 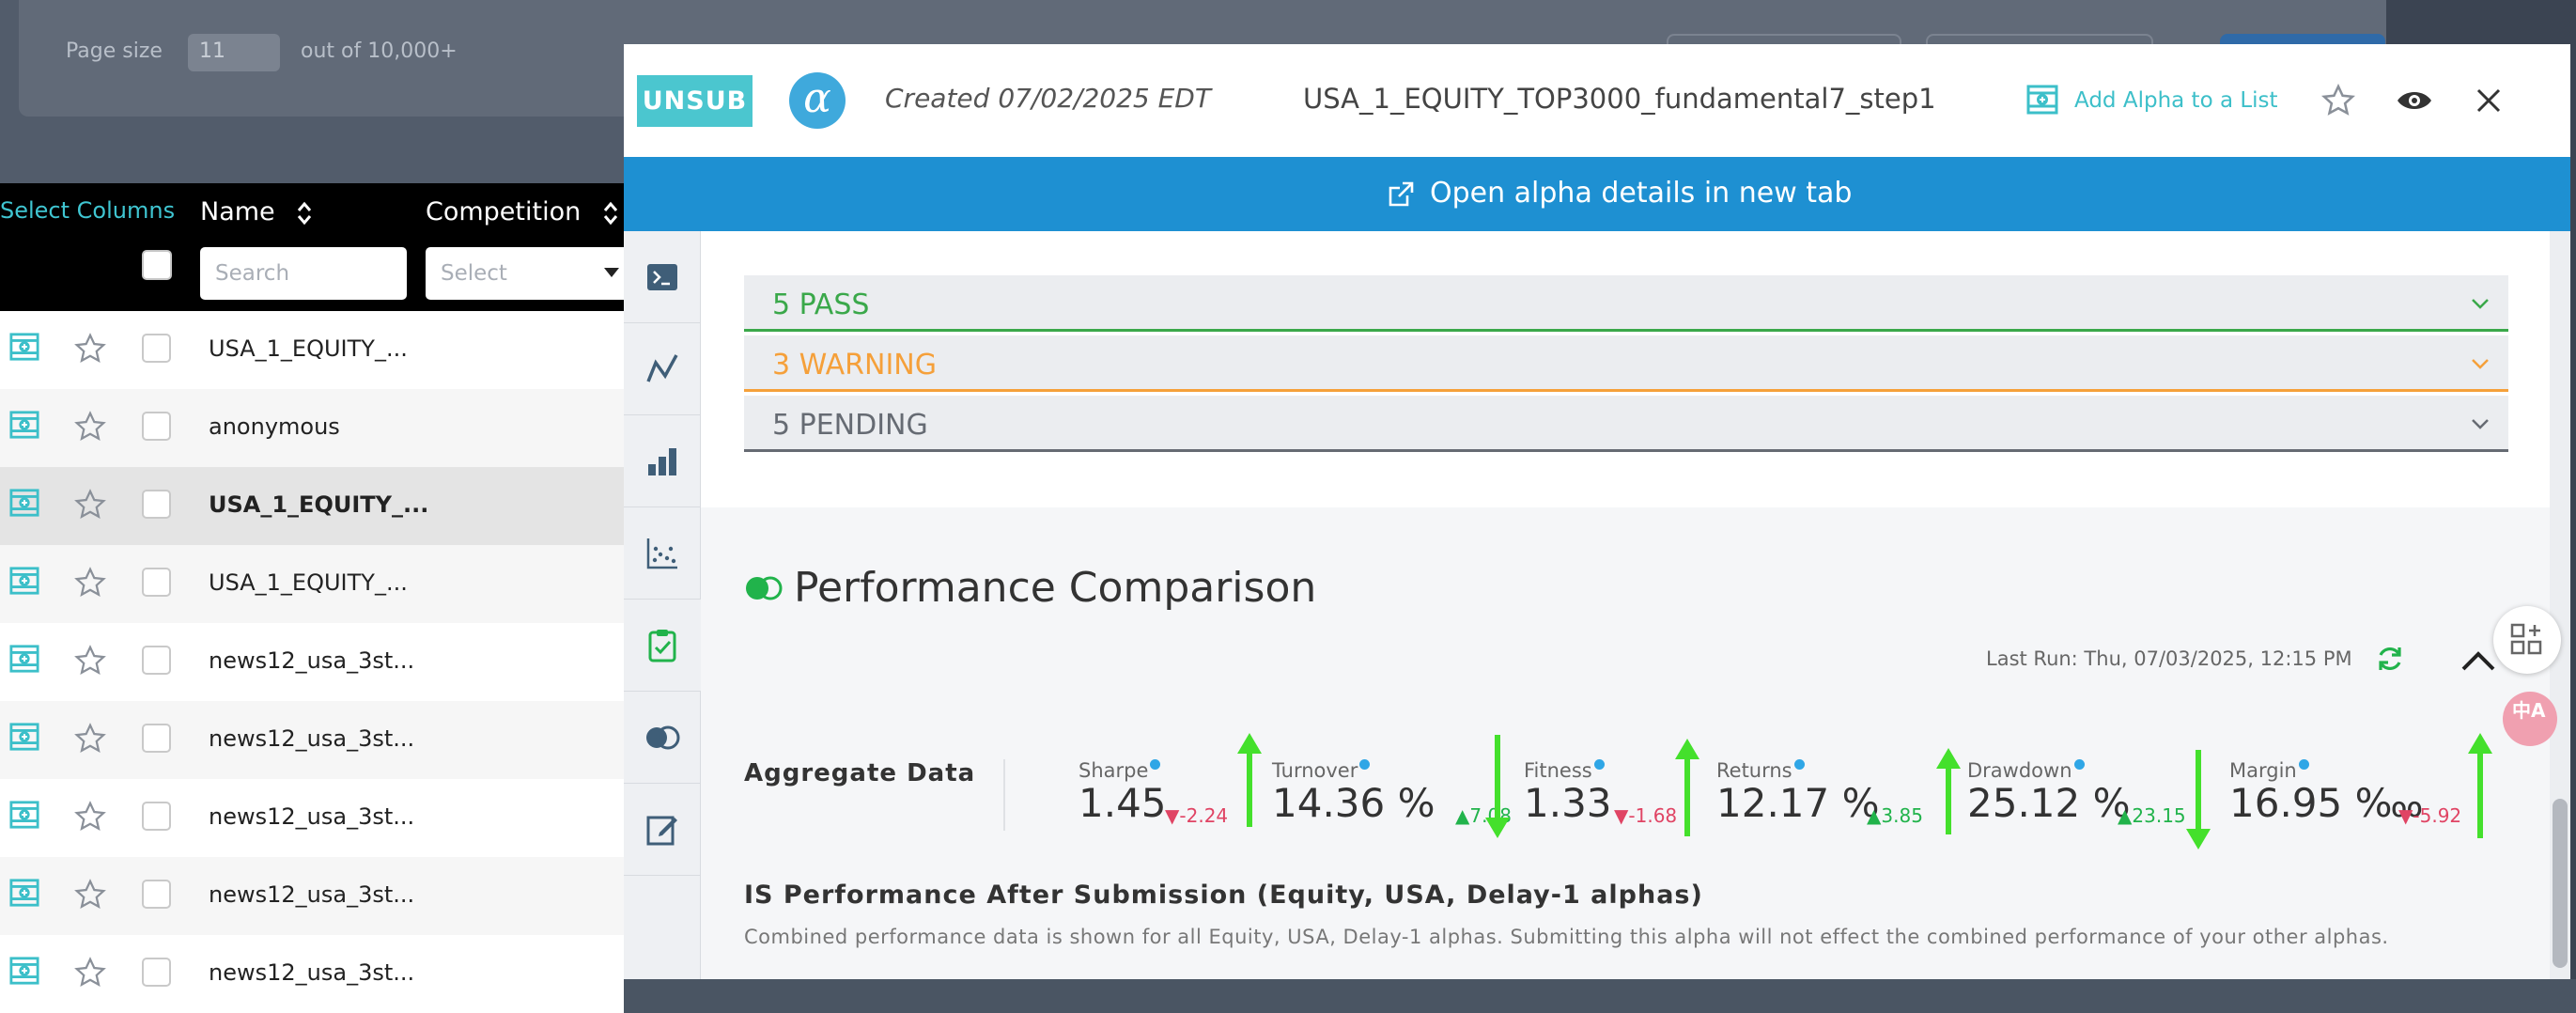 I want to click on scatter-icon, so click(x=661, y=553).